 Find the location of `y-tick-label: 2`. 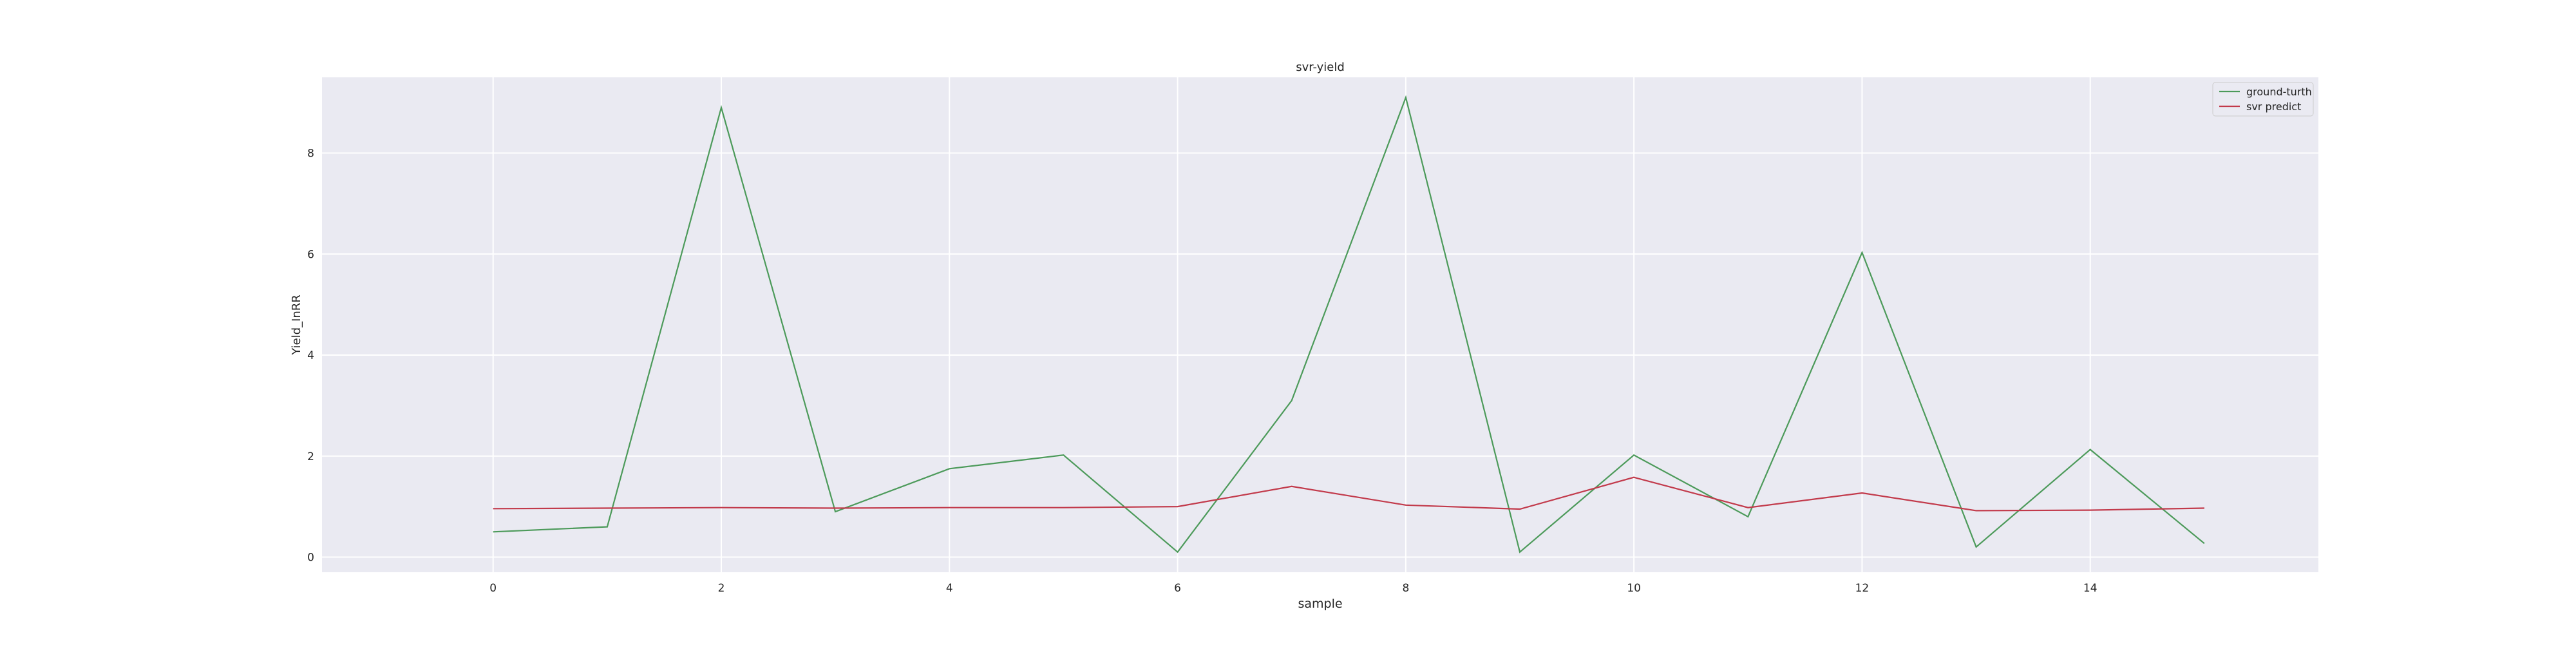

y-tick-label: 2 is located at coordinates (310, 456).